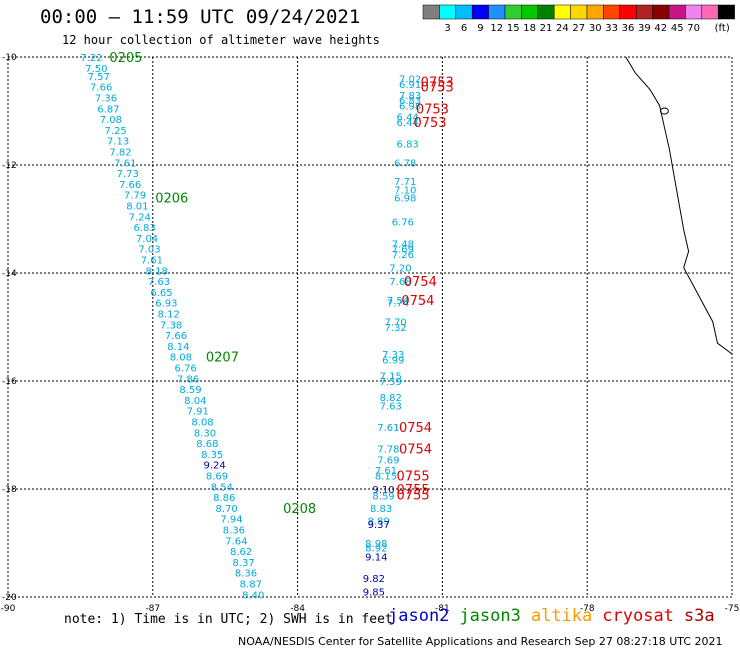 The width and height of the screenshot is (740, 650). What do you see at coordinates (374, 579) in the screenshot?
I see `wave-height-label: 9.82` at bounding box center [374, 579].